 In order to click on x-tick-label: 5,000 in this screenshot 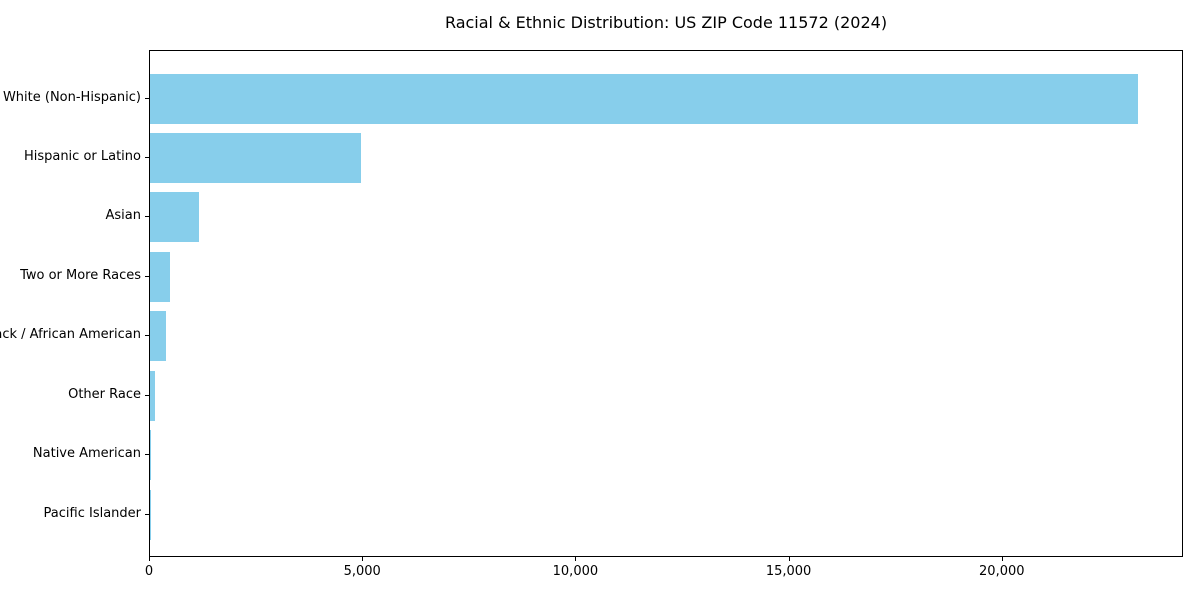, I will do `click(362, 571)`.